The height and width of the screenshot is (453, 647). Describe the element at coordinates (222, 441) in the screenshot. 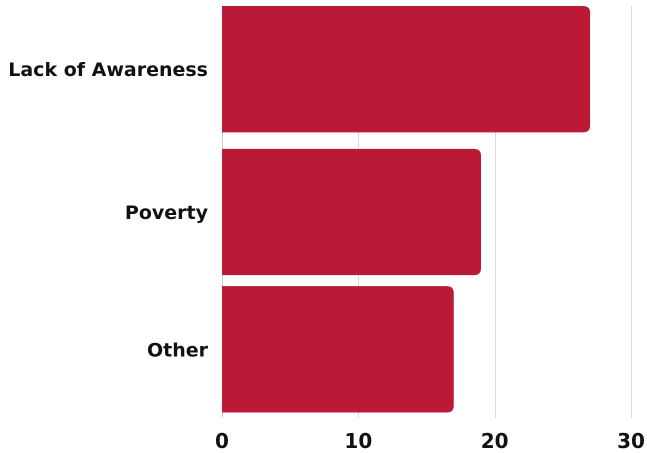

I see `x-tick-label-0: 0` at that location.